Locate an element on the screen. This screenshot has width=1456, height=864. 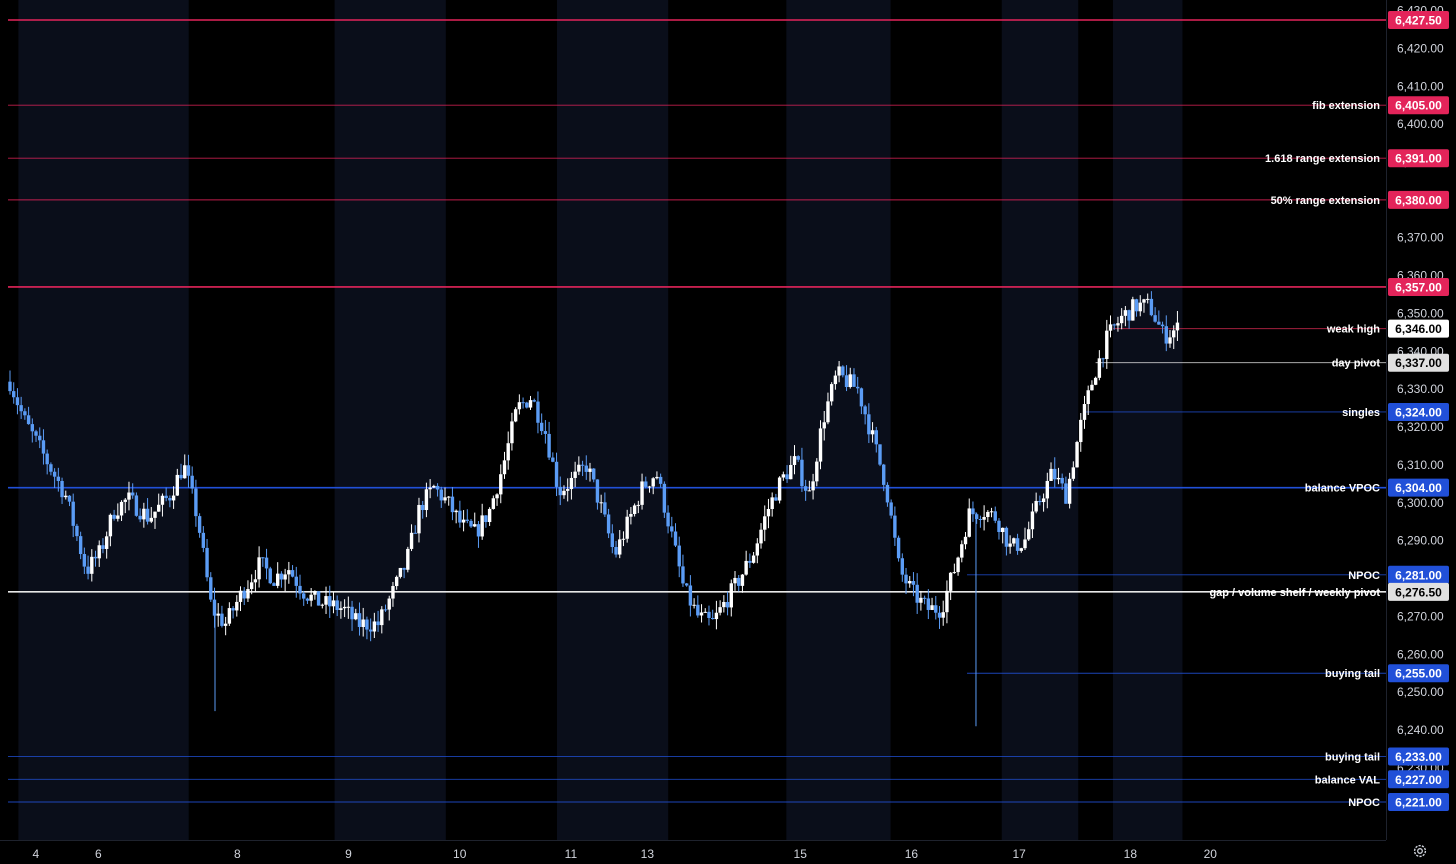
time-tick-label: 20 is located at coordinates (1211, 854).